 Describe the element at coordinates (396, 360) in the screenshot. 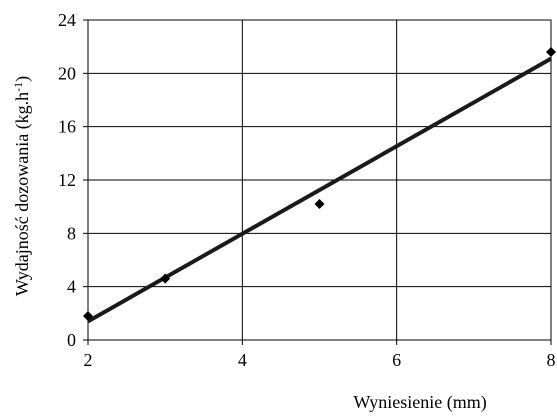

I see `x-tick-label: 6` at that location.